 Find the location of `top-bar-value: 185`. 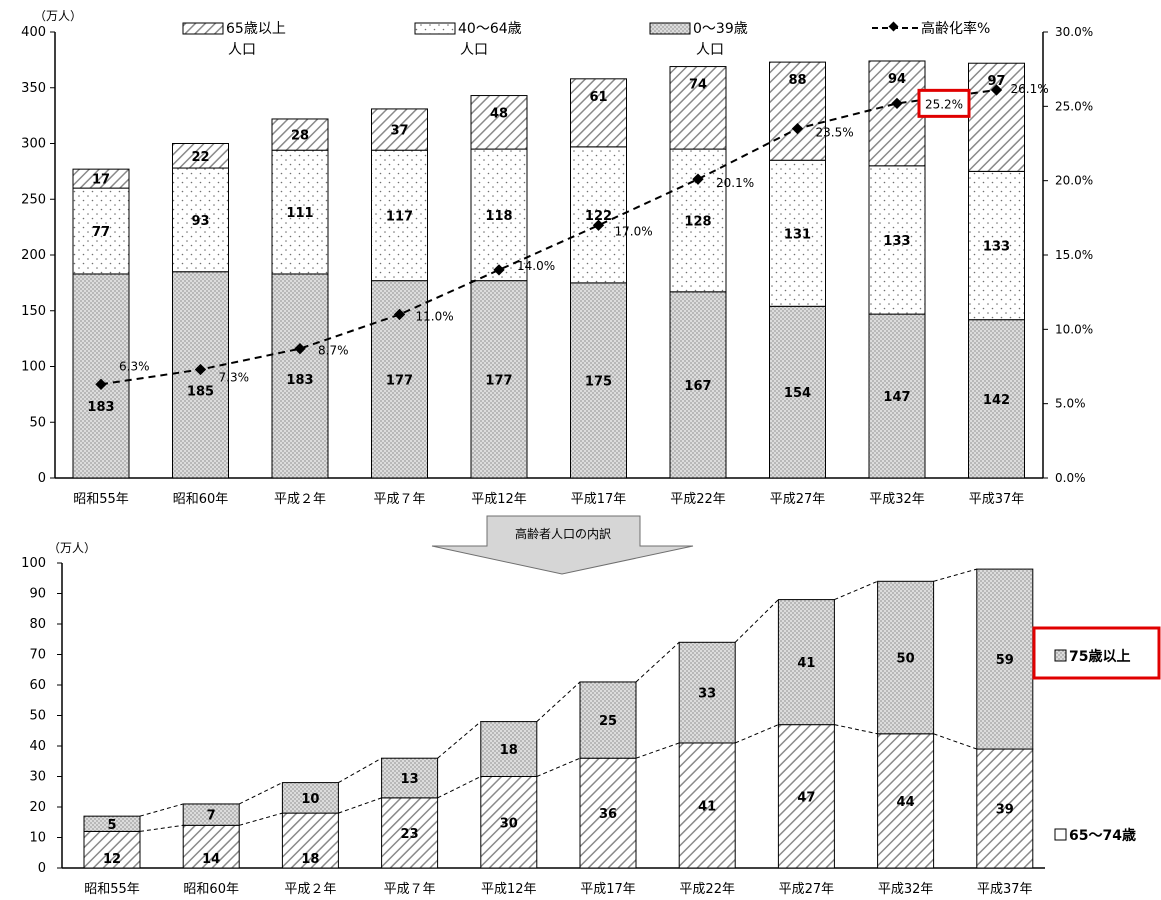

top-bar-value: 185 is located at coordinates (200, 392).